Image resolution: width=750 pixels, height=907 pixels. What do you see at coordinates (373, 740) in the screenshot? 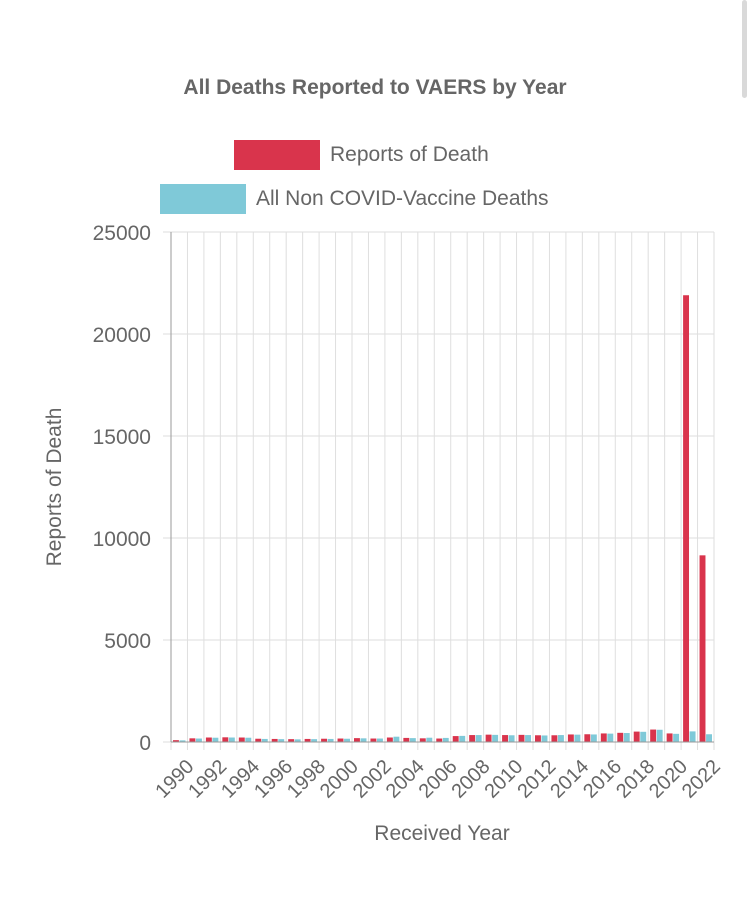
I see `bar-reports-of-death-2002` at bounding box center [373, 740].